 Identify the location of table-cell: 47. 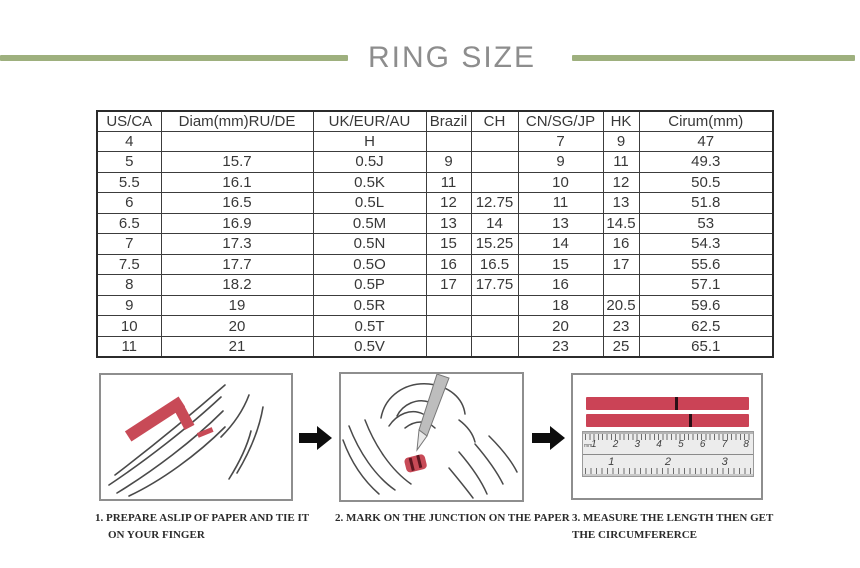
(706, 141).